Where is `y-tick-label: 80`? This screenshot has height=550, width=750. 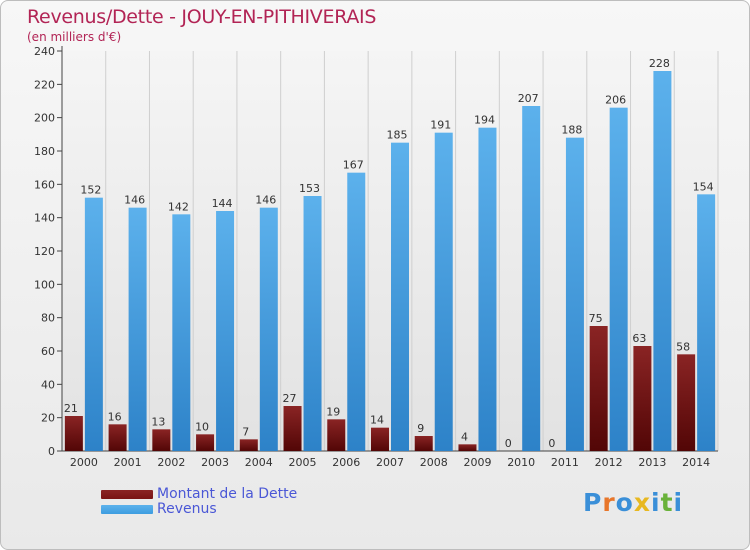 y-tick-label: 80 is located at coordinates (48, 318).